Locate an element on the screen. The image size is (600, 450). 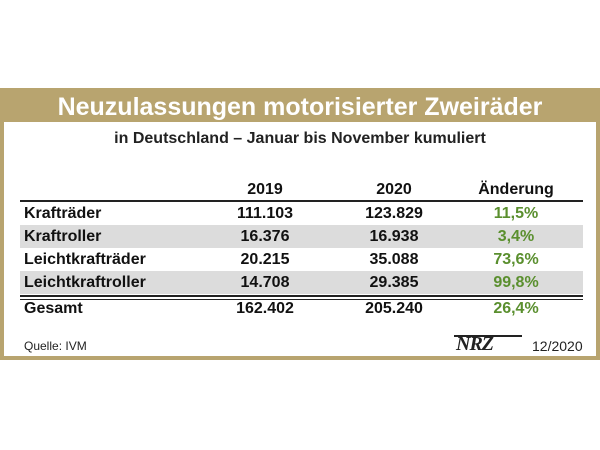
change-value: 99,8% is located at coordinates (516, 282).